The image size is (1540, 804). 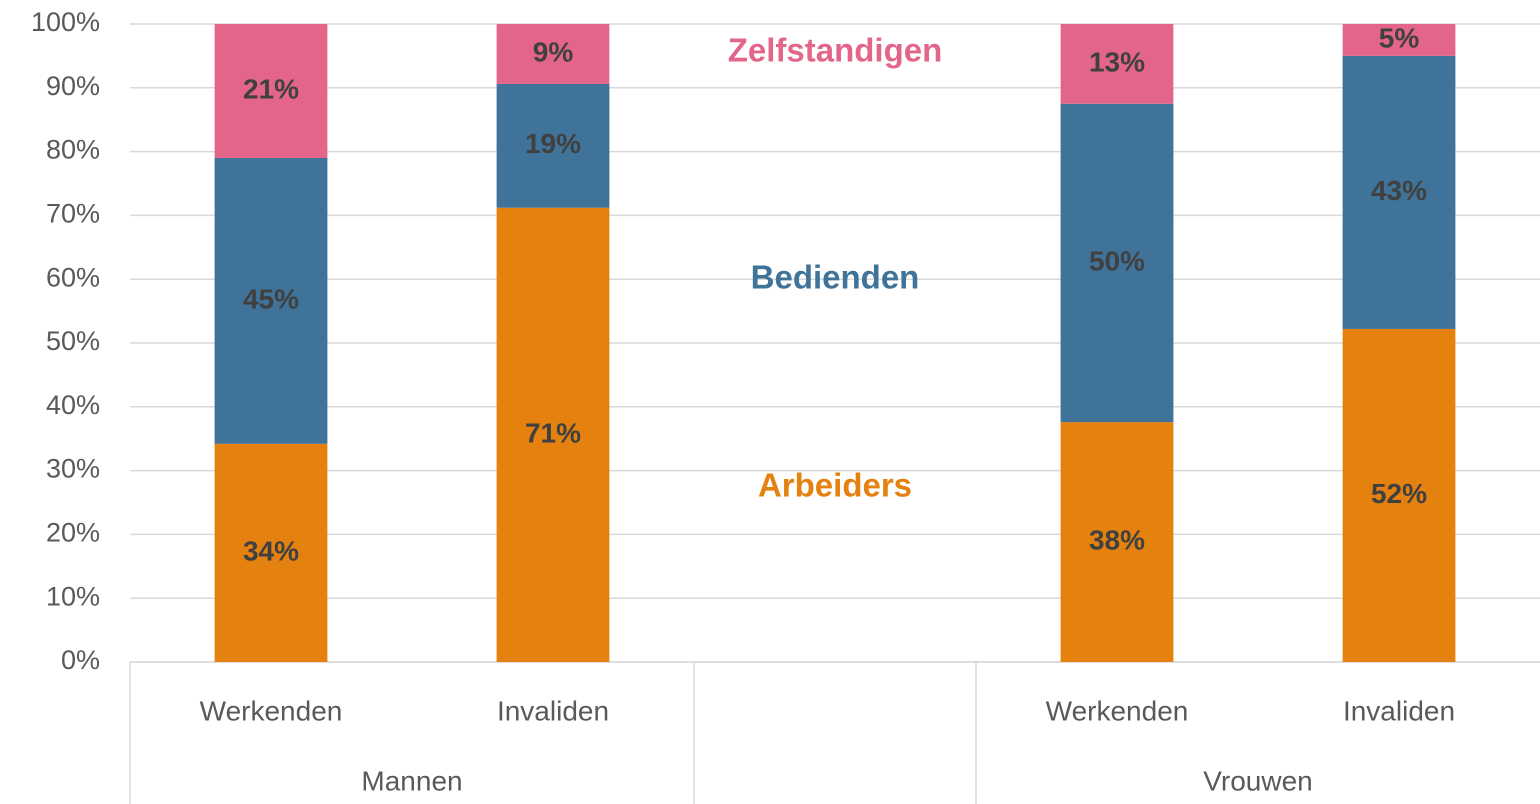 I want to click on data-label: 13%, so click(x=1117, y=61).